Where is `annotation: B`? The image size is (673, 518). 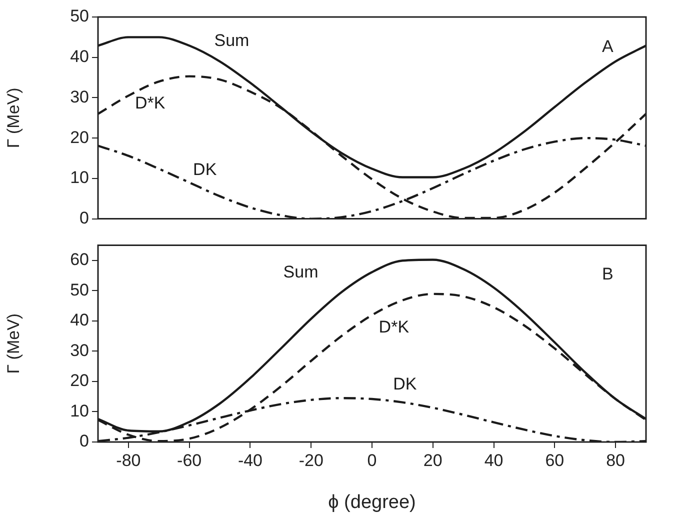
annotation: B is located at coordinates (608, 274).